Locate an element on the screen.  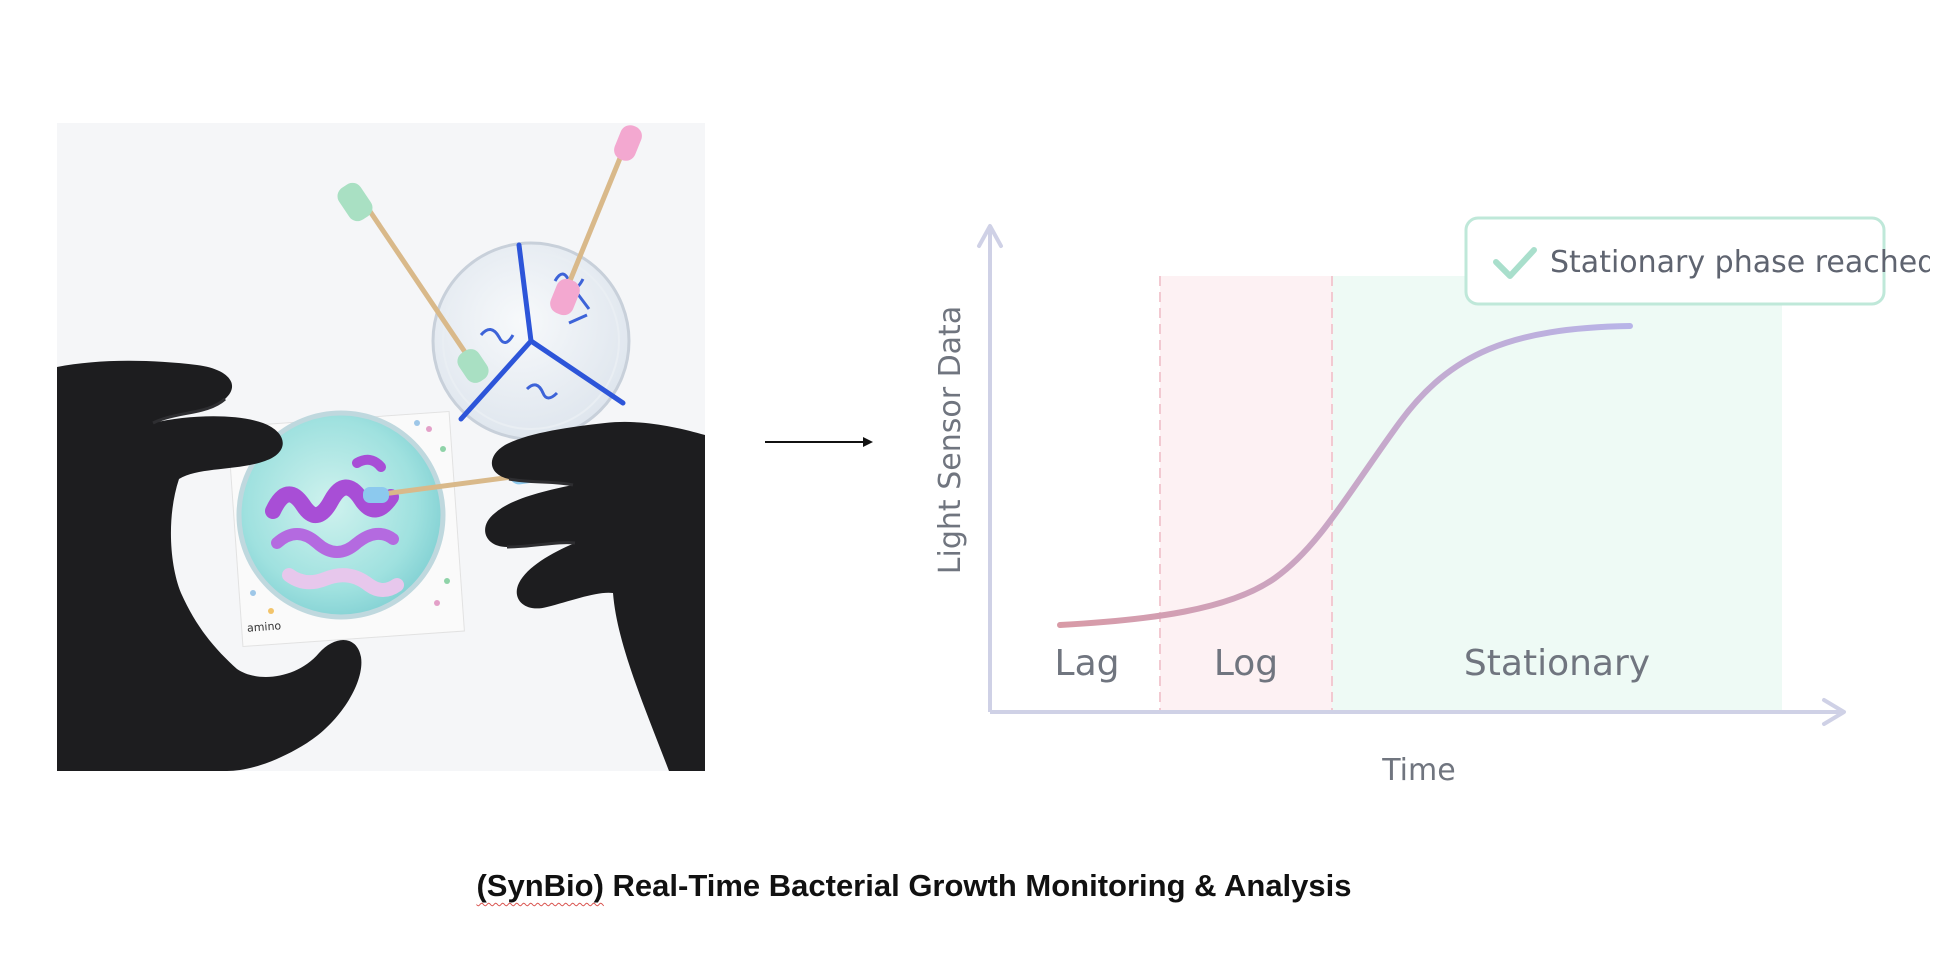
swabs is located at coordinates (489, 254).